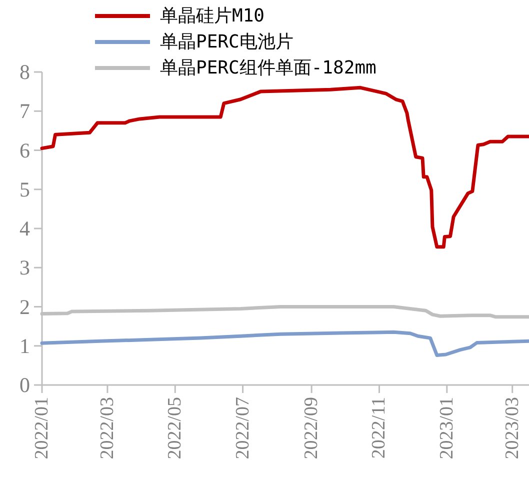 This screenshot has height=480, width=529. What do you see at coordinates (42, 428) in the screenshot?
I see `x-tick-label: 2022/01` at bounding box center [42, 428].